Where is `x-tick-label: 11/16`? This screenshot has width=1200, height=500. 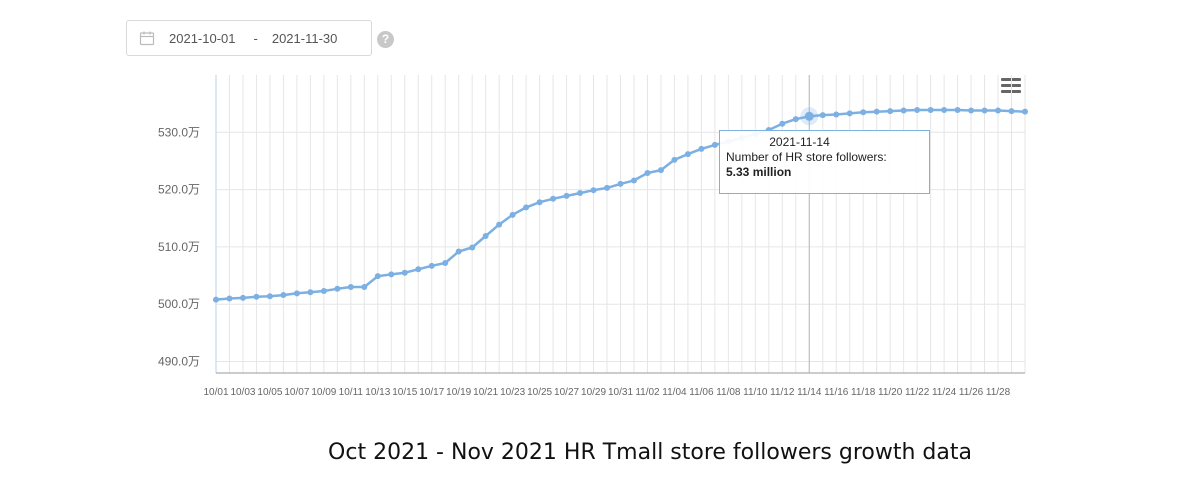
x-tick-label: 11/16 is located at coordinates (836, 392).